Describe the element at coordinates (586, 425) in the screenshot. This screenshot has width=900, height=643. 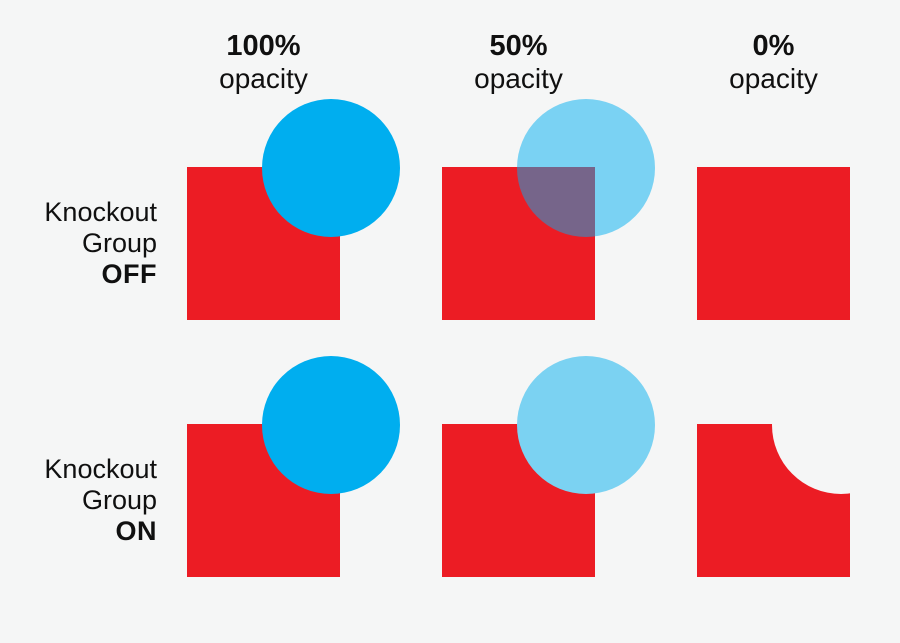
I see `blue-circle-50-knockout` at that location.